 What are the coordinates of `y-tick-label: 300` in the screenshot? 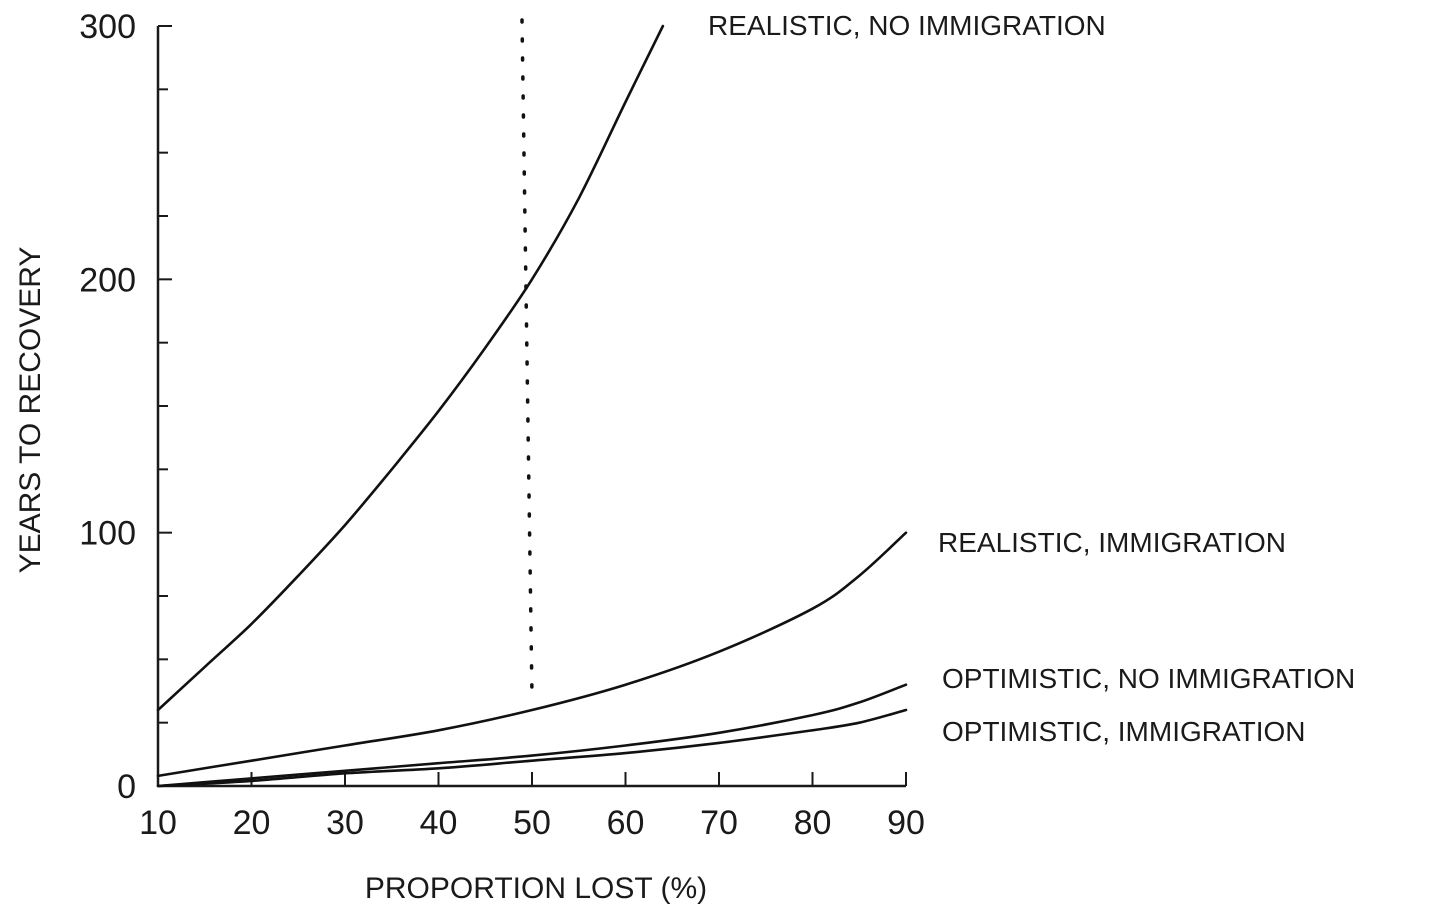 It's located at (107, 27).